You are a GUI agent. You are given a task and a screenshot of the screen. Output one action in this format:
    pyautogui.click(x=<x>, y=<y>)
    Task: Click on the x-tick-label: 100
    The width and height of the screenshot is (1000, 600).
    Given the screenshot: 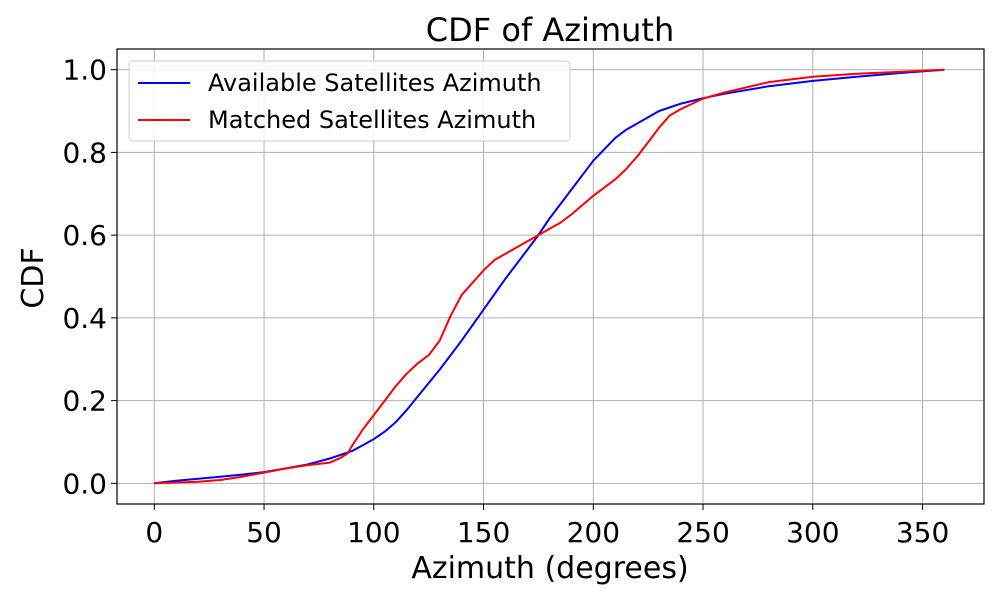 What is the action you would take?
    pyautogui.click(x=373, y=532)
    